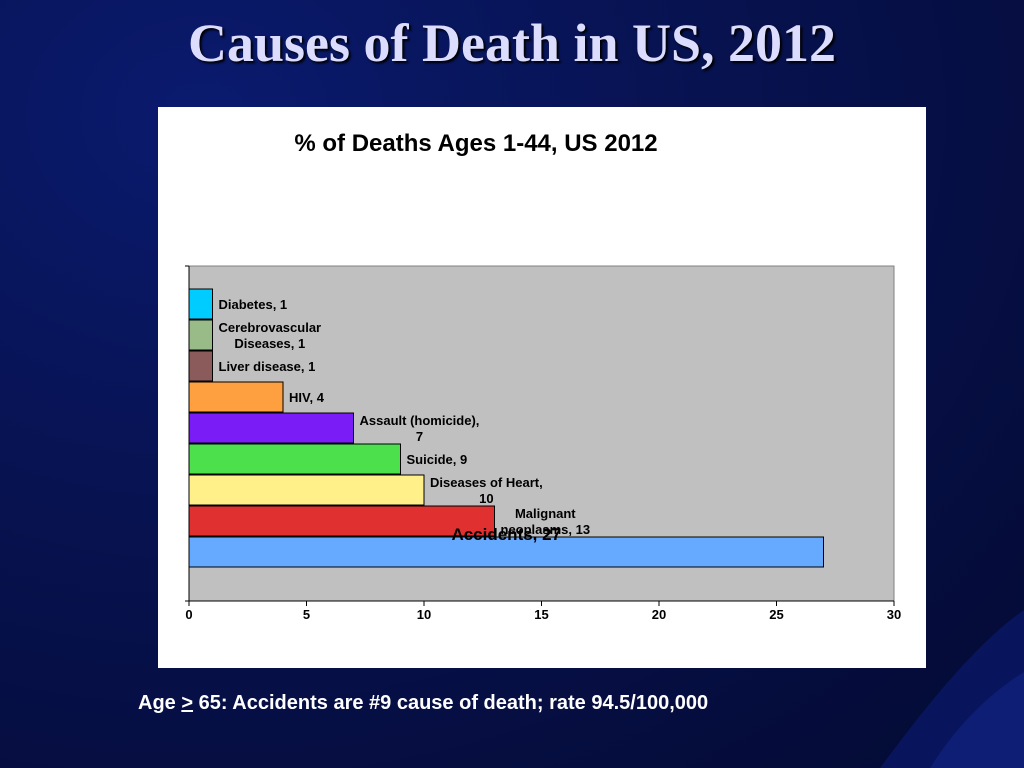  Describe the element at coordinates (420, 420) in the screenshot. I see `bar-data-label-line: Assault (homicide),` at that location.